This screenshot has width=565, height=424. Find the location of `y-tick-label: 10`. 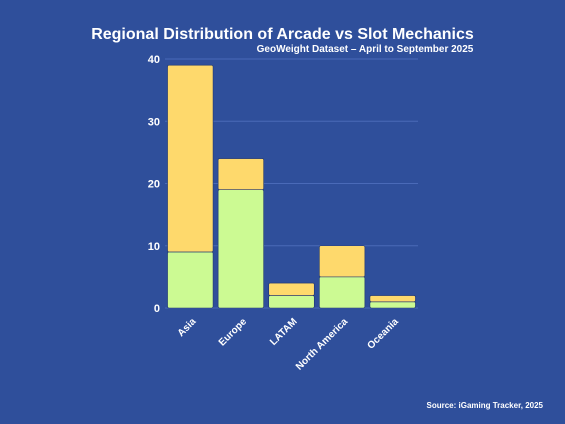

y-tick-label: 10 is located at coordinates (154, 247).